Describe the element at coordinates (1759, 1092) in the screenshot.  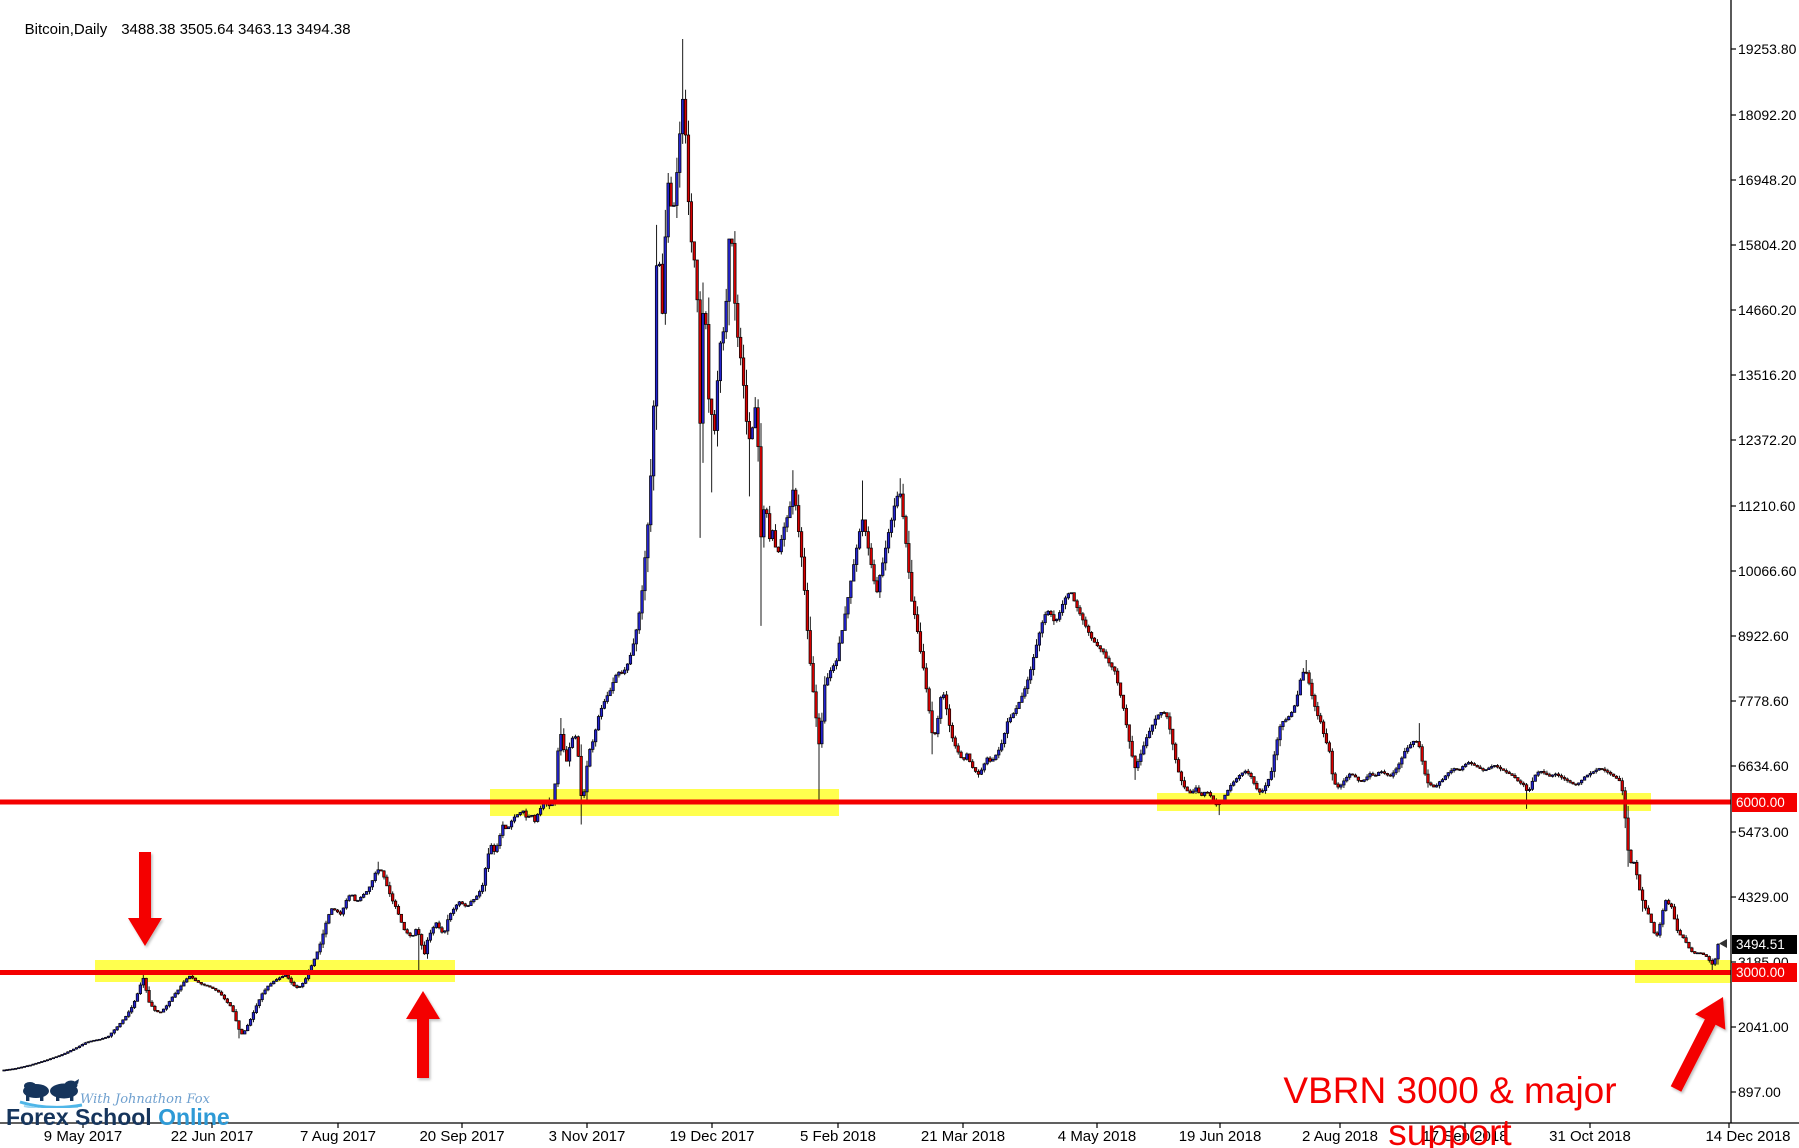
I see `y-axis-label: 897.00` at that location.